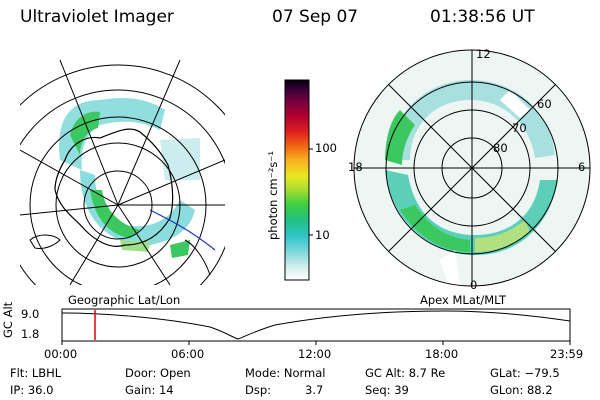  What do you see at coordinates (521, 390) in the screenshot?
I see `glon-info: GLon: 88.2` at bounding box center [521, 390].